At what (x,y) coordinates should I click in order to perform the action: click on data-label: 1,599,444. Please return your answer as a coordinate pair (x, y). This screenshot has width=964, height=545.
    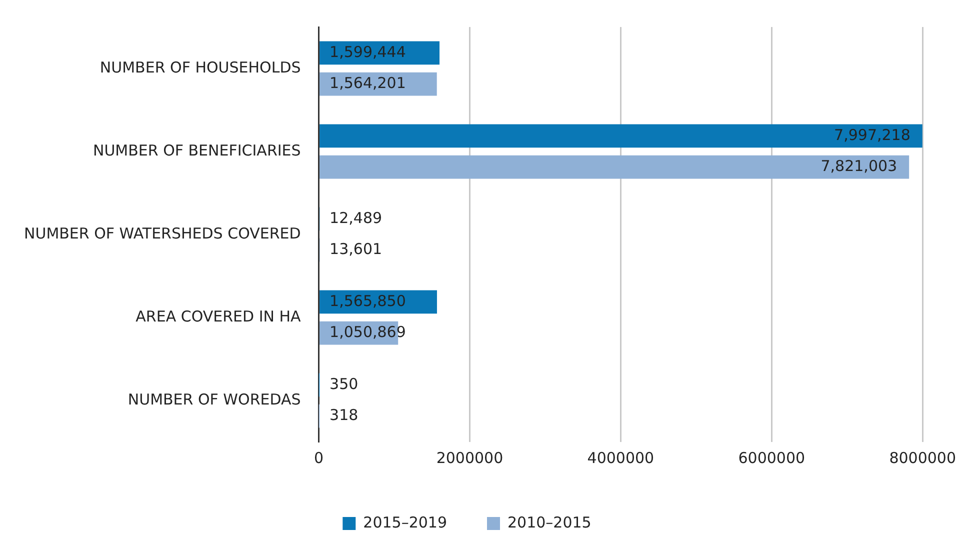
    Looking at the image, I should click on (368, 51).